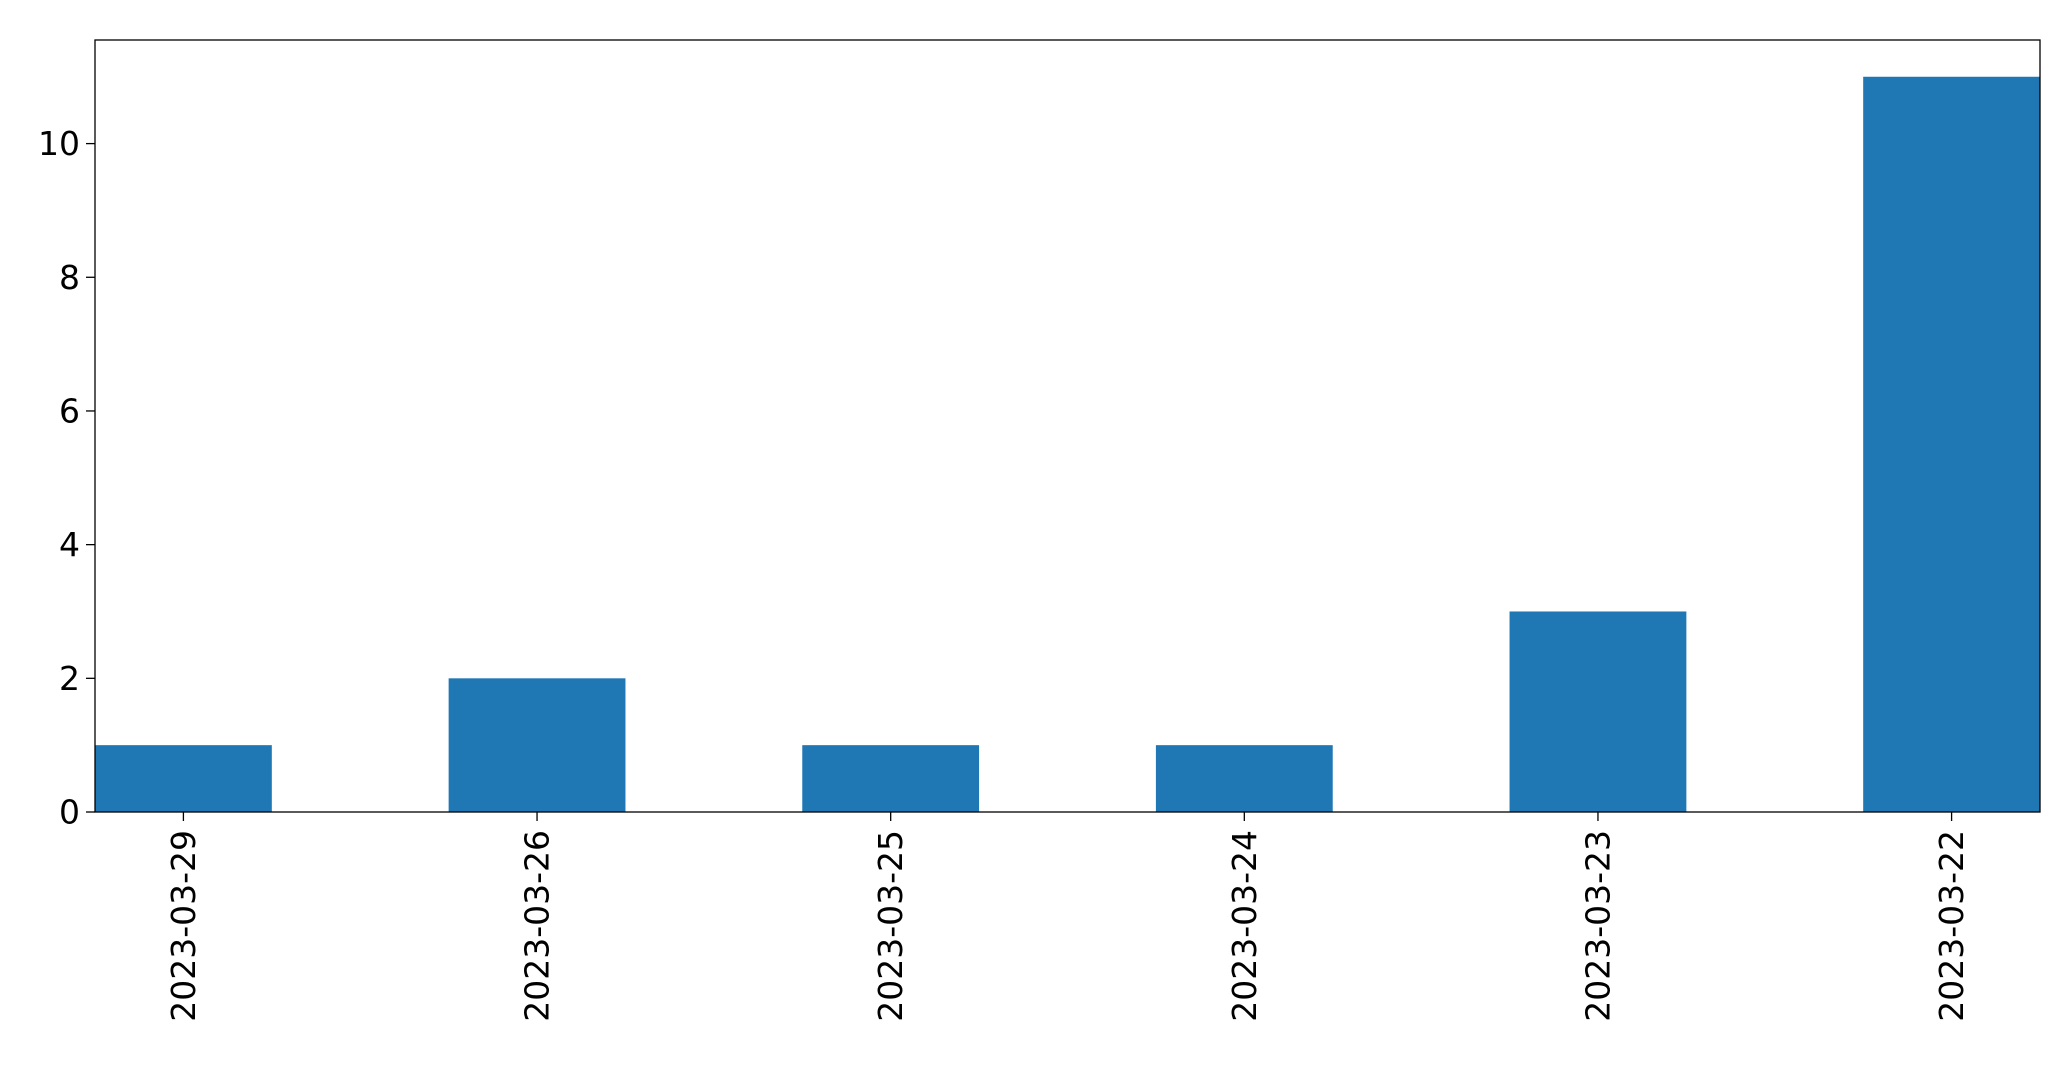 The image size is (2071, 1066). What do you see at coordinates (69, 812) in the screenshot?
I see `y-tick-label: 0` at bounding box center [69, 812].